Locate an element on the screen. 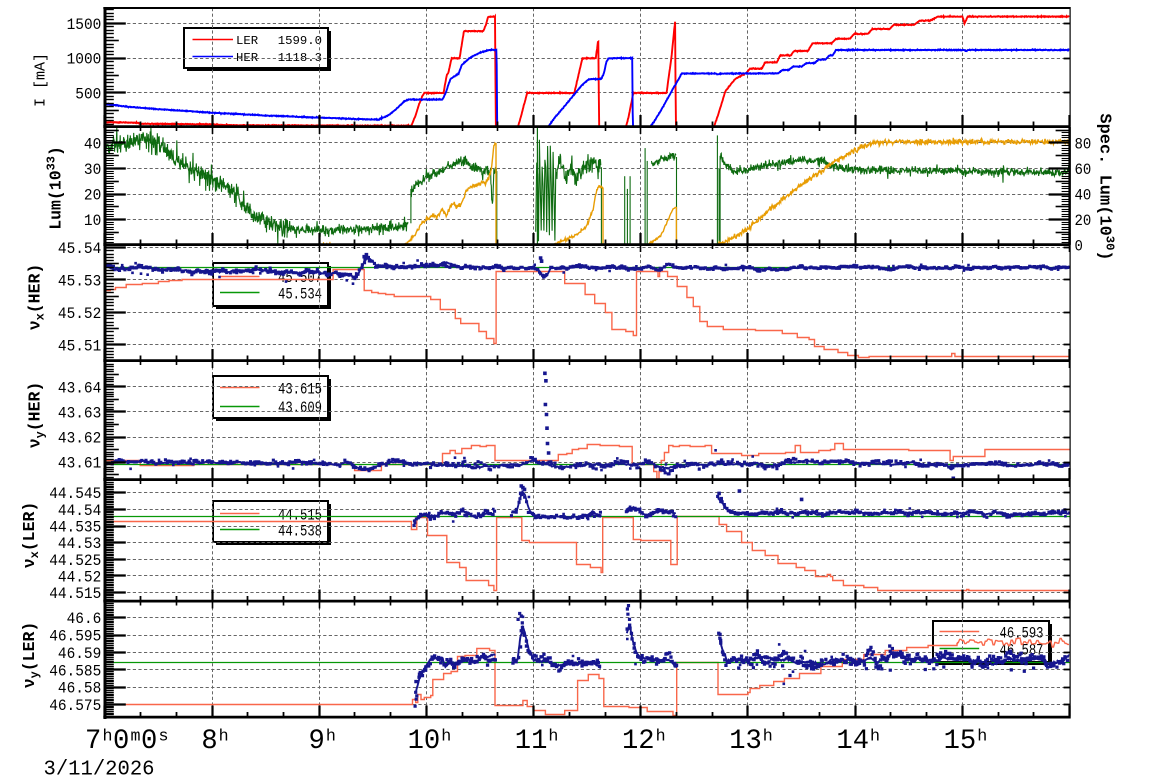  svg-text: 46.595 is located at coordinates (75, 637).